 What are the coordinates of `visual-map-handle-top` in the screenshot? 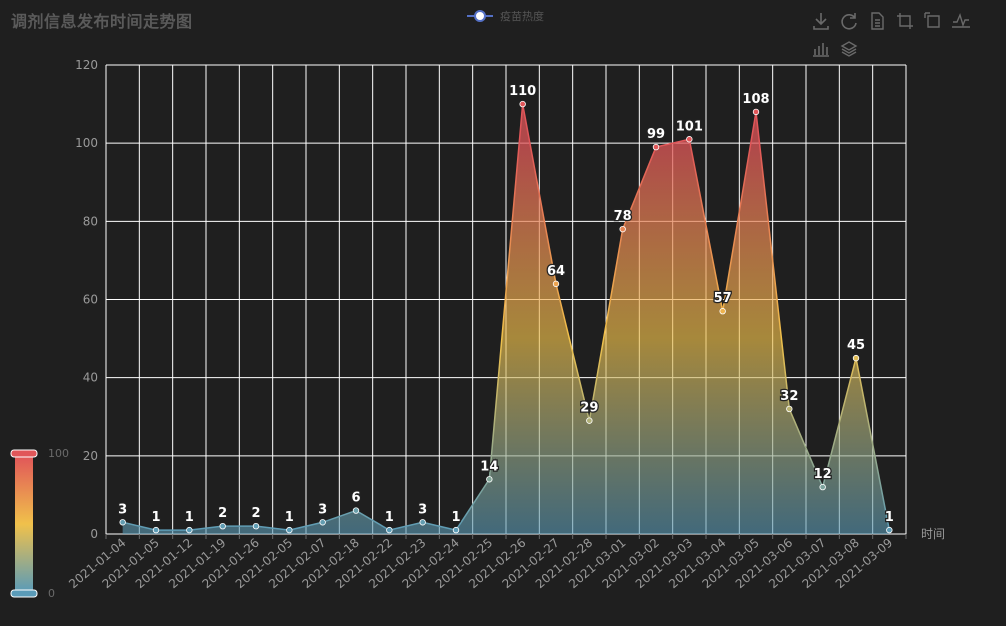 It's located at (24, 453).